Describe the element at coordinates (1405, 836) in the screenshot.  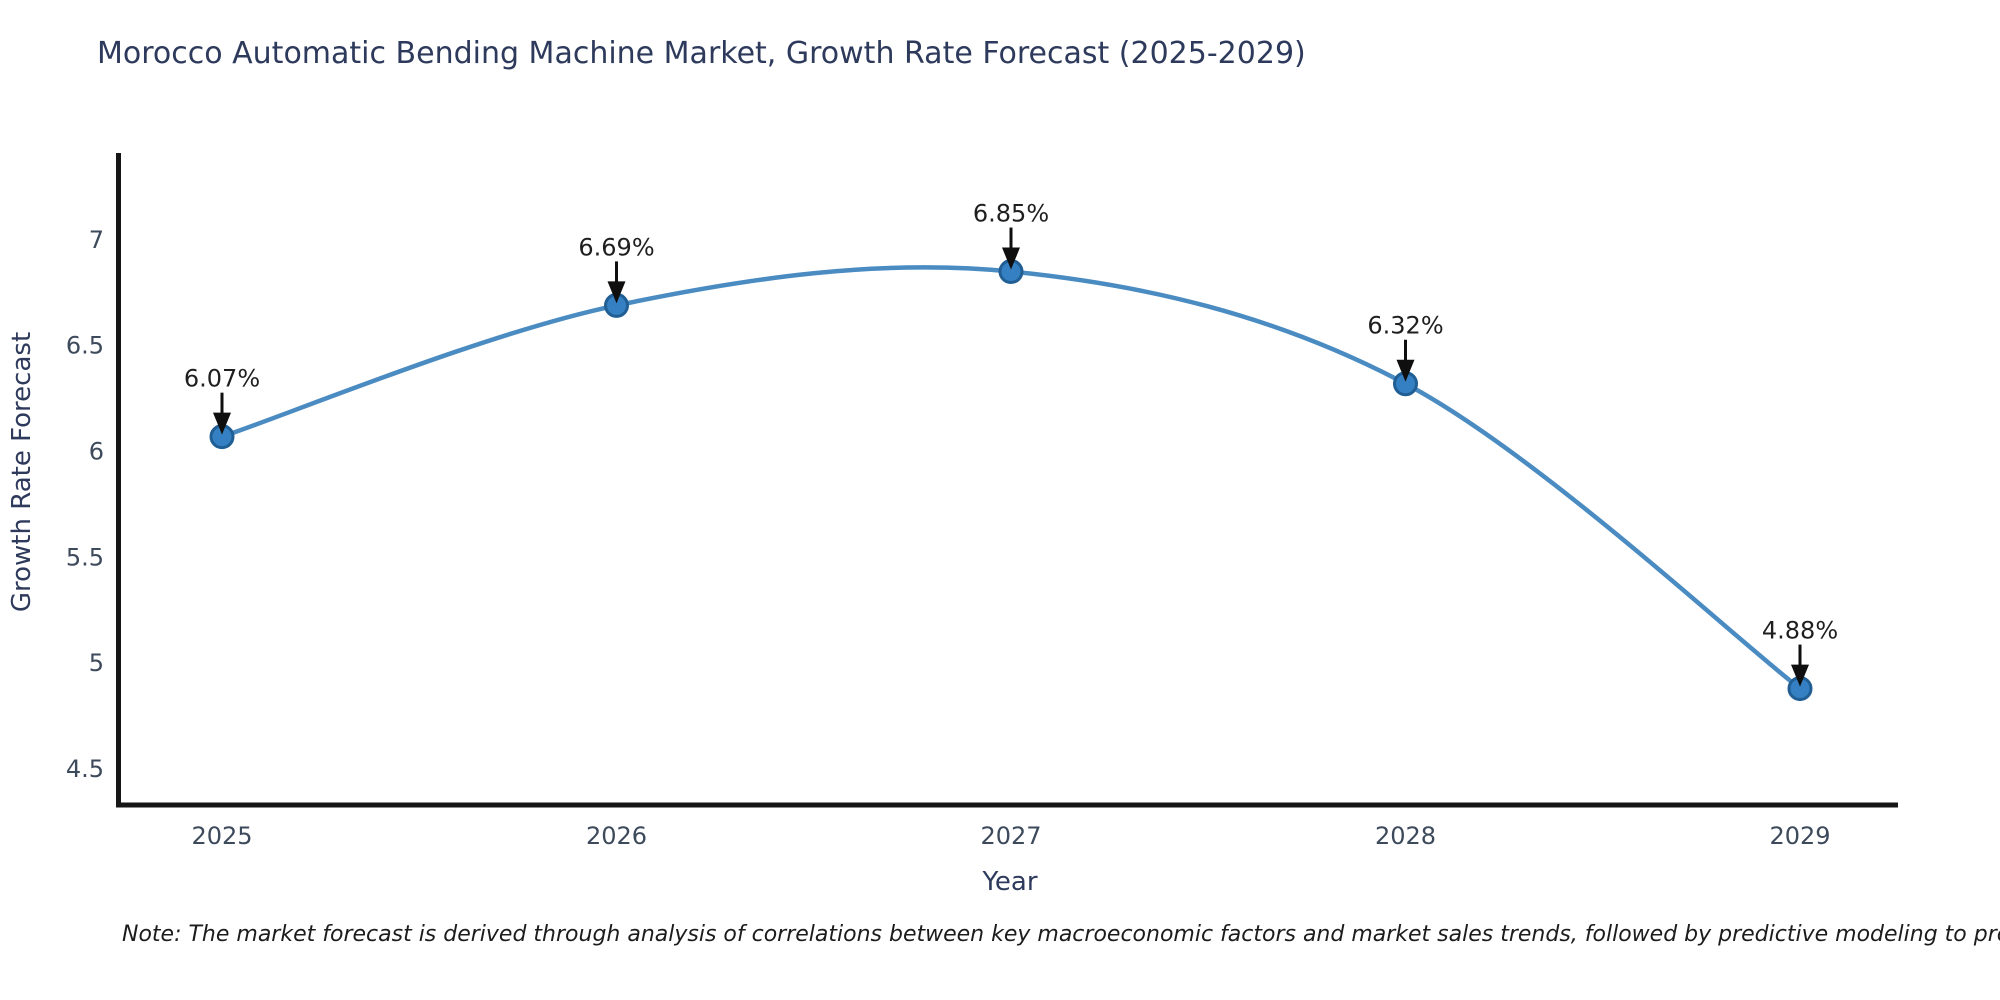
I see `x-tick-label: 2028` at that location.